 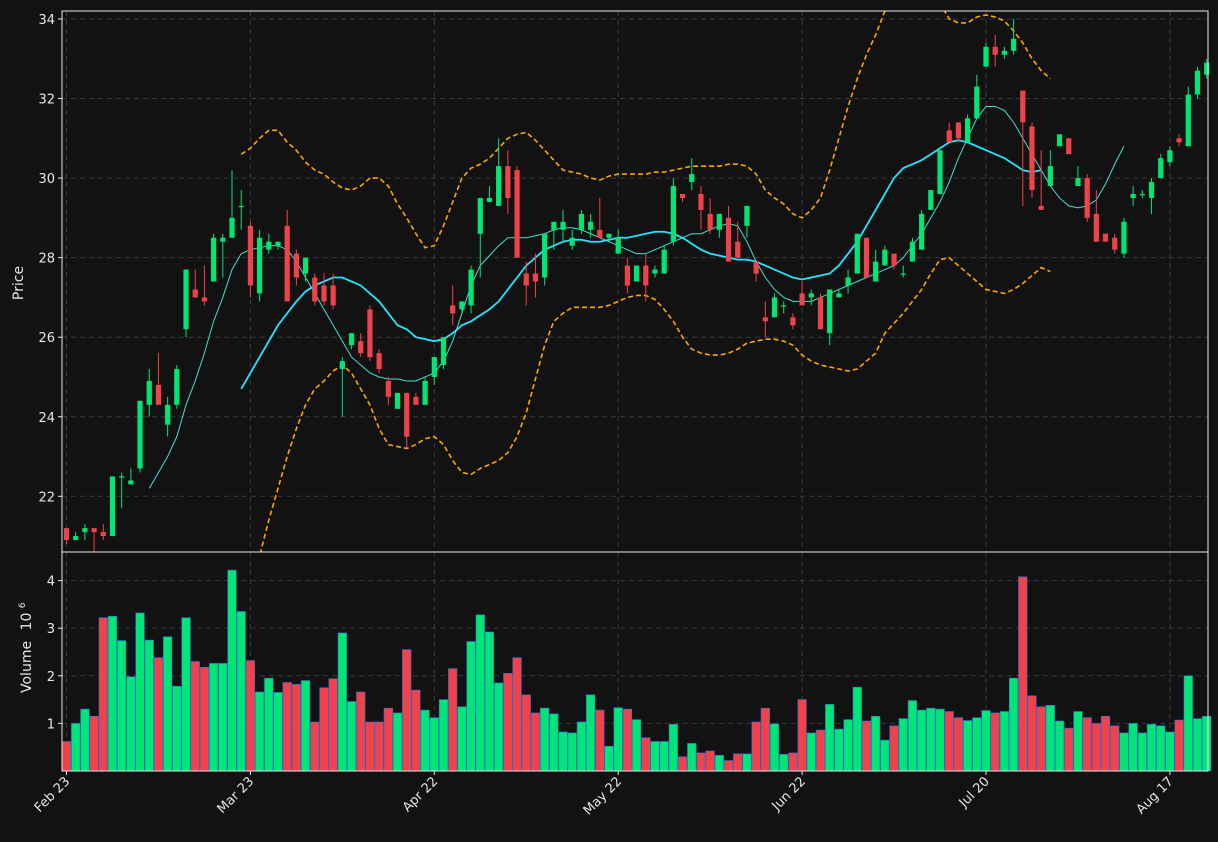 I want to click on volume-axis-title: Volume 10 6, so click(x=26, y=647).